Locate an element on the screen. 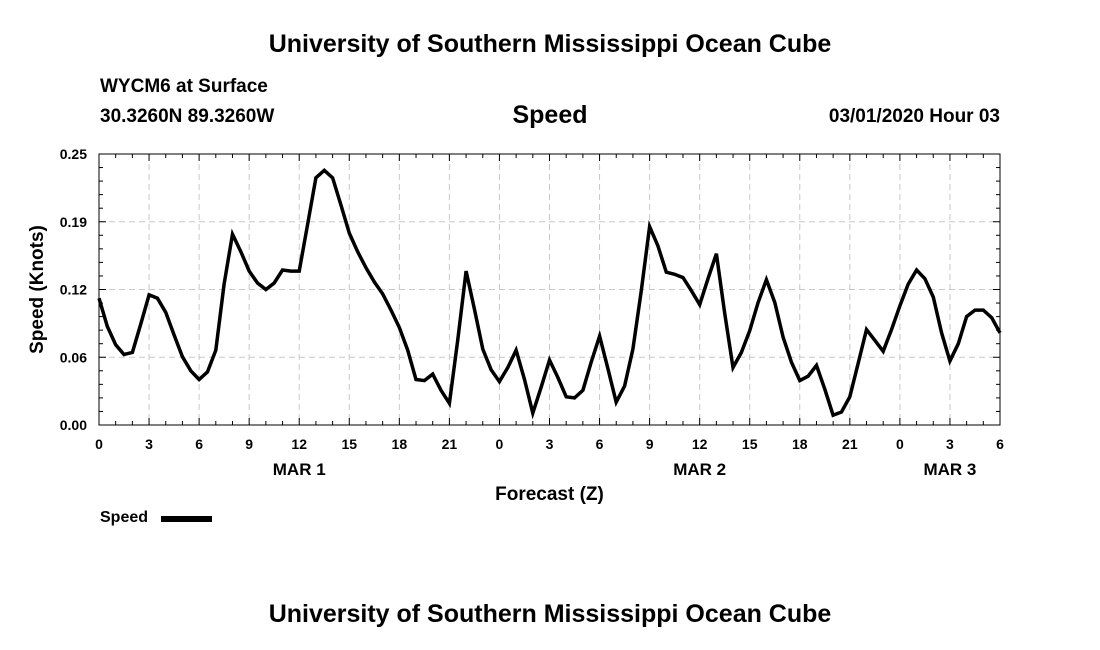 This screenshot has height=650, width=1100. y-axis-label: Speed (Knots) is located at coordinates (37, 289).